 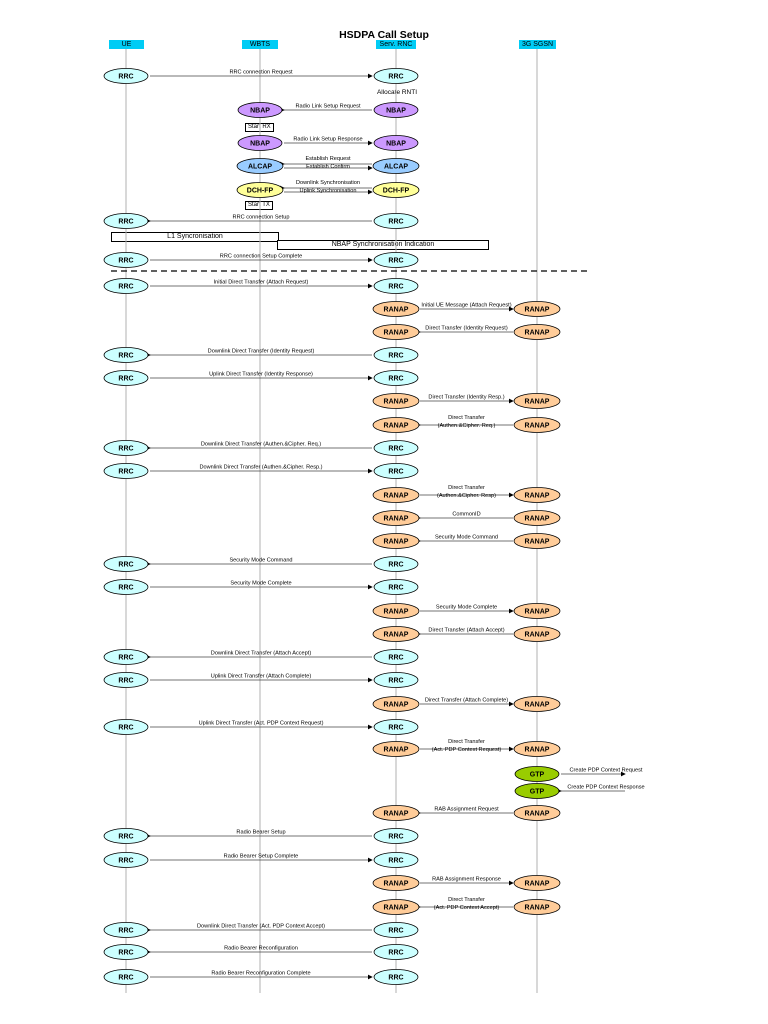 I want to click on node-label-gtp: GTP, so click(x=537, y=775).